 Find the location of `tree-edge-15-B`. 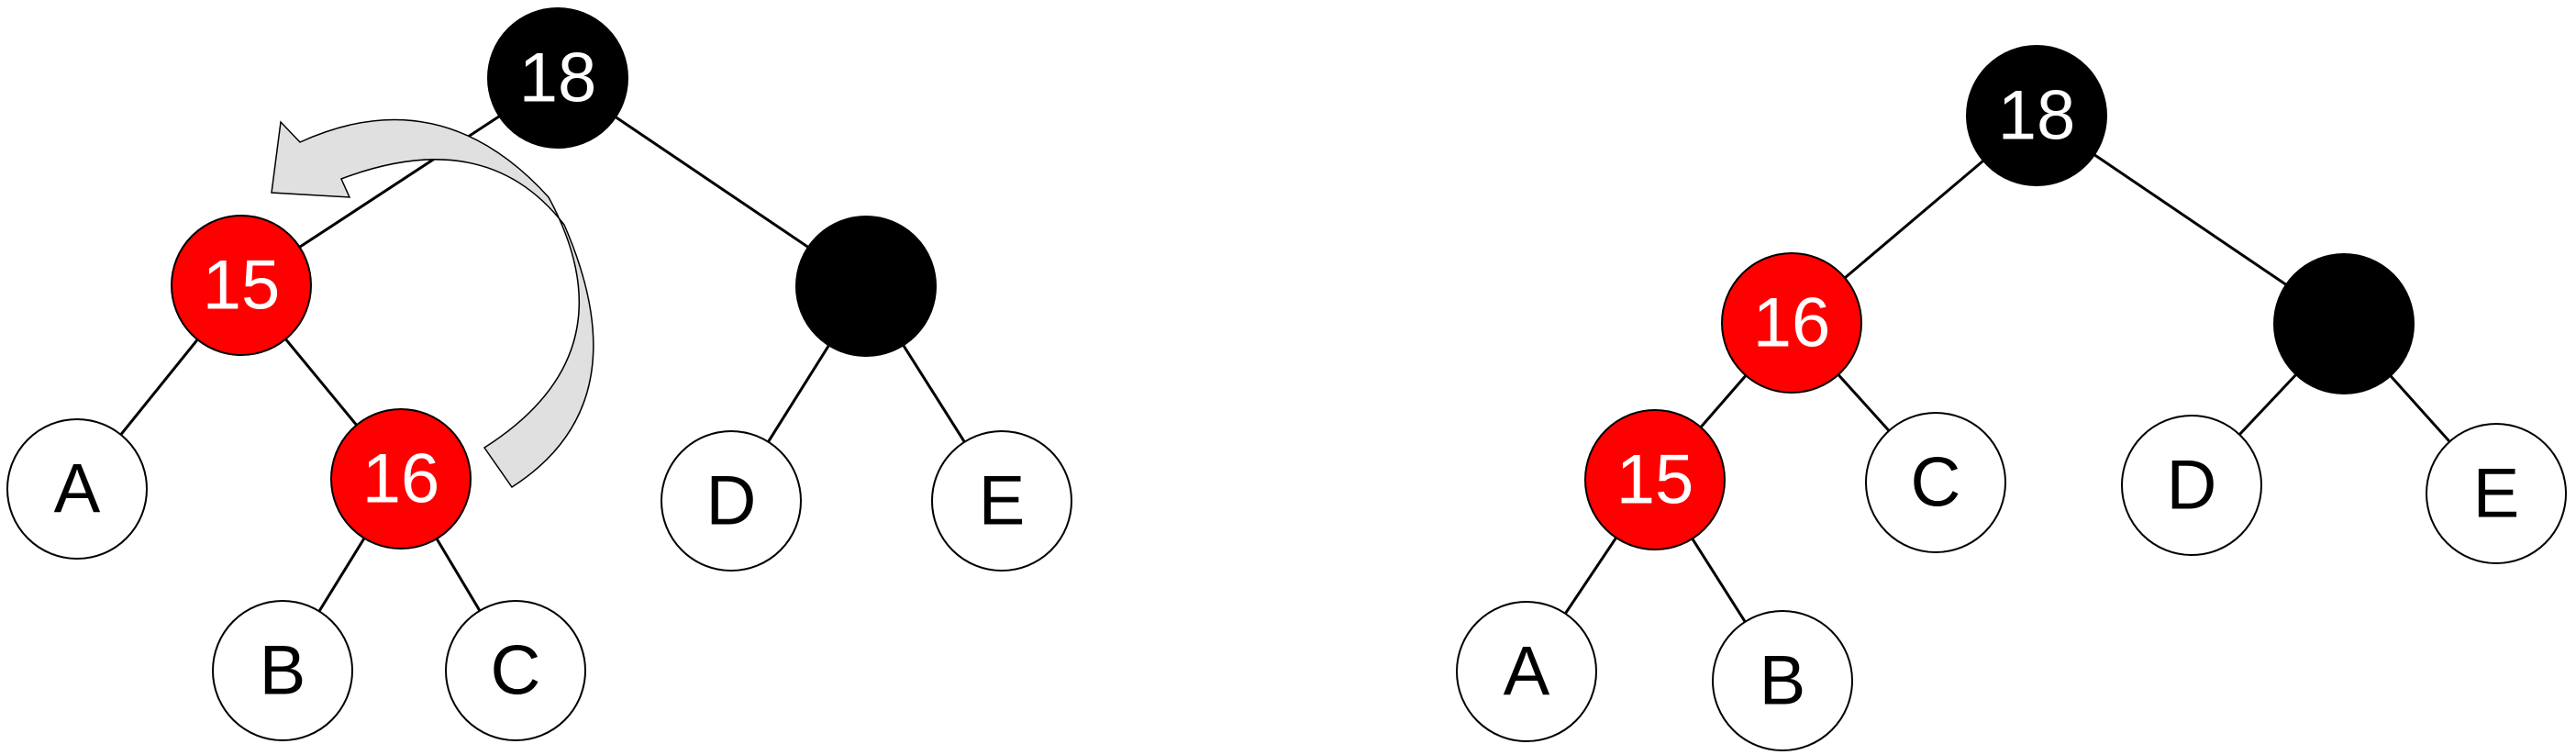

tree-edge-15-B is located at coordinates (1719, 580).